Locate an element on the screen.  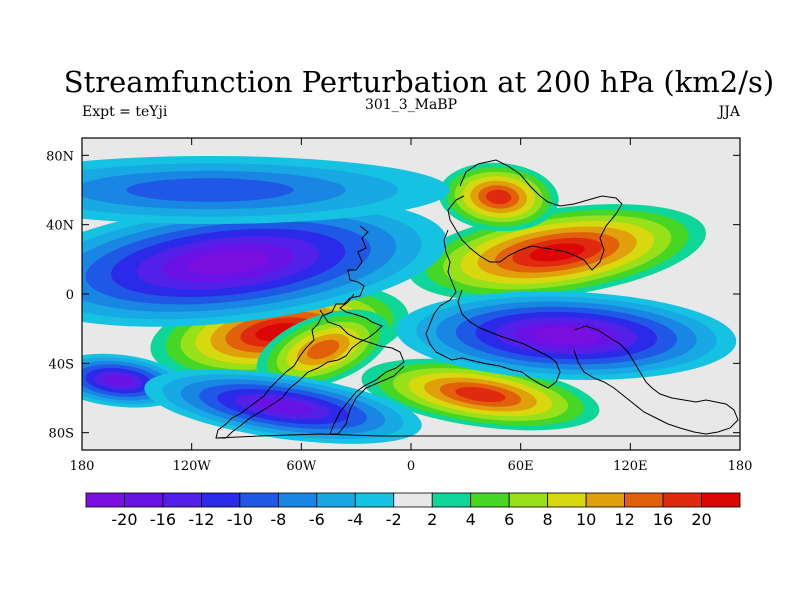
colorbar-label: -12 is located at coordinates (201, 519).